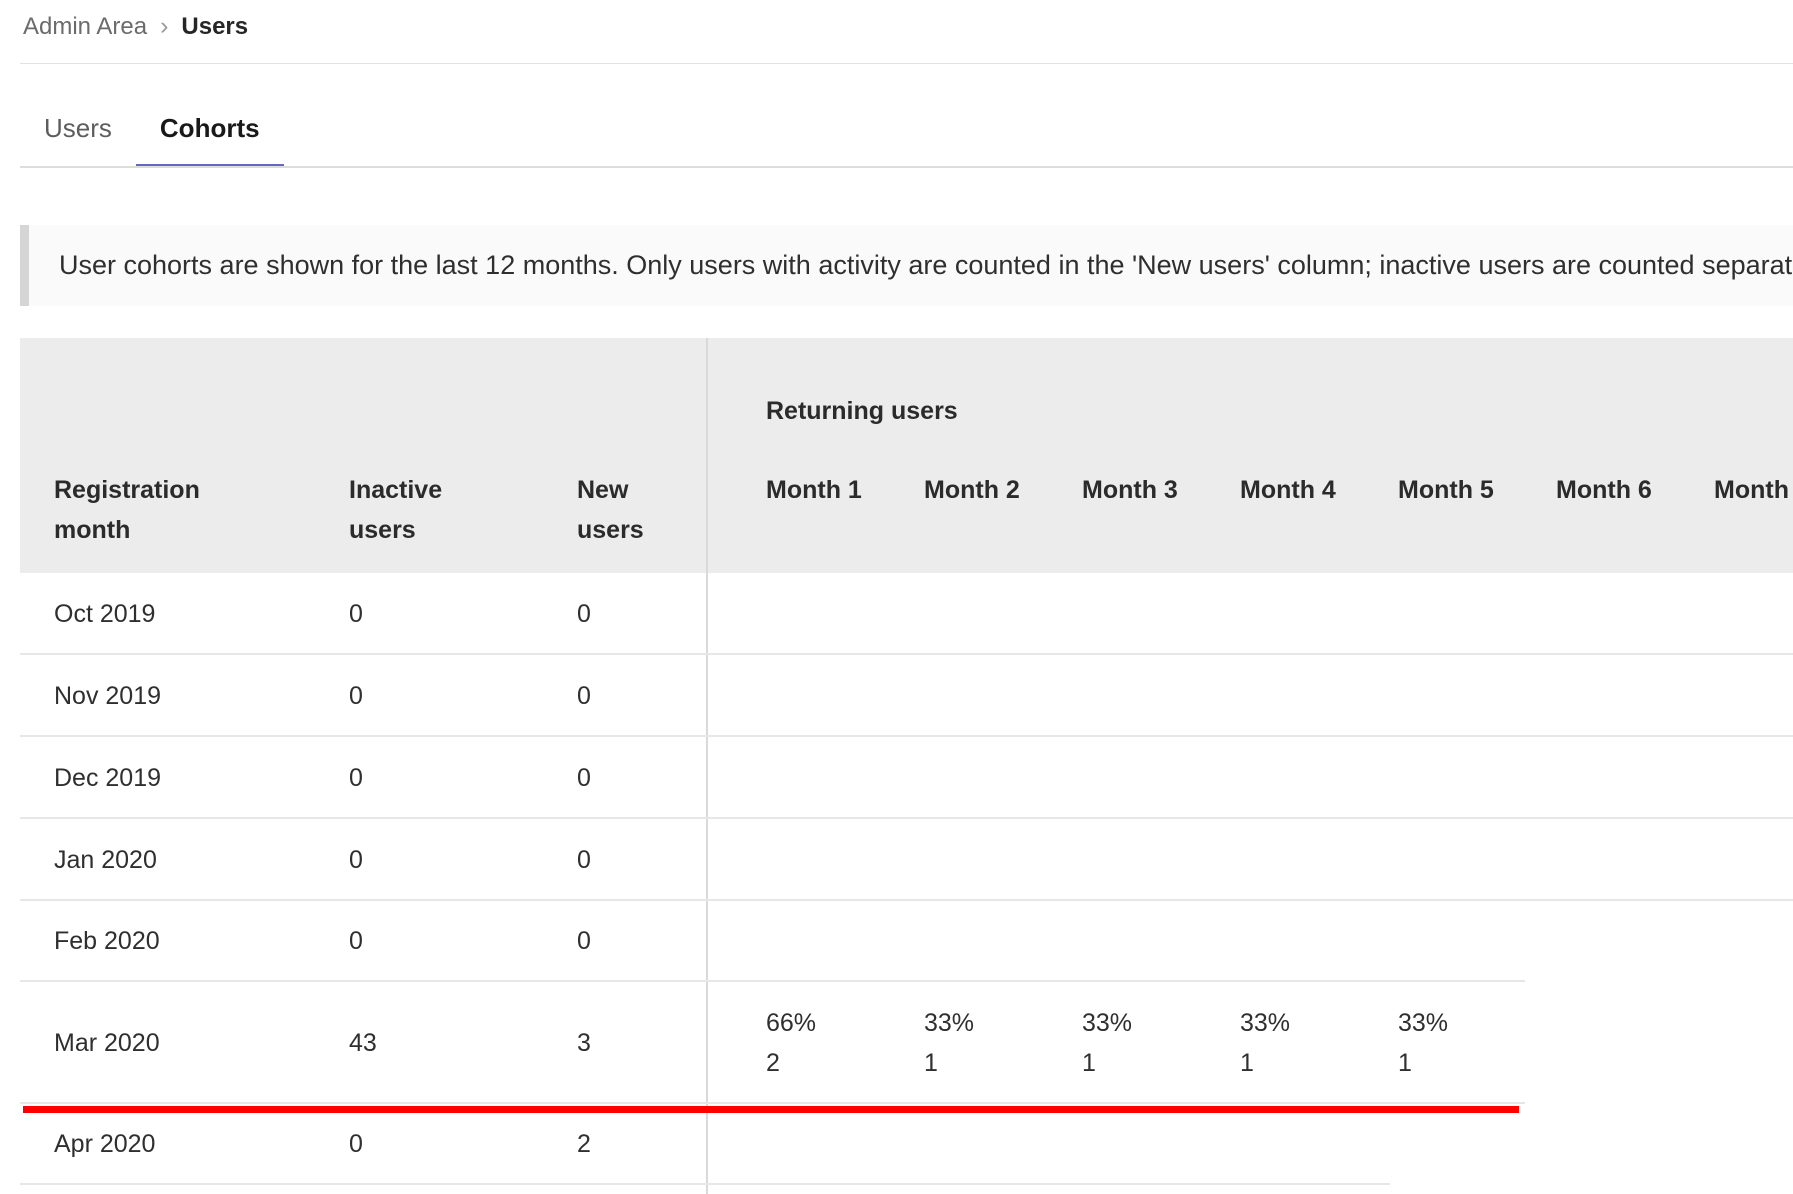 This screenshot has width=1793, height=1194. What do you see at coordinates (215, 26) in the screenshot?
I see `breadcrumb-item-users: Users` at bounding box center [215, 26].